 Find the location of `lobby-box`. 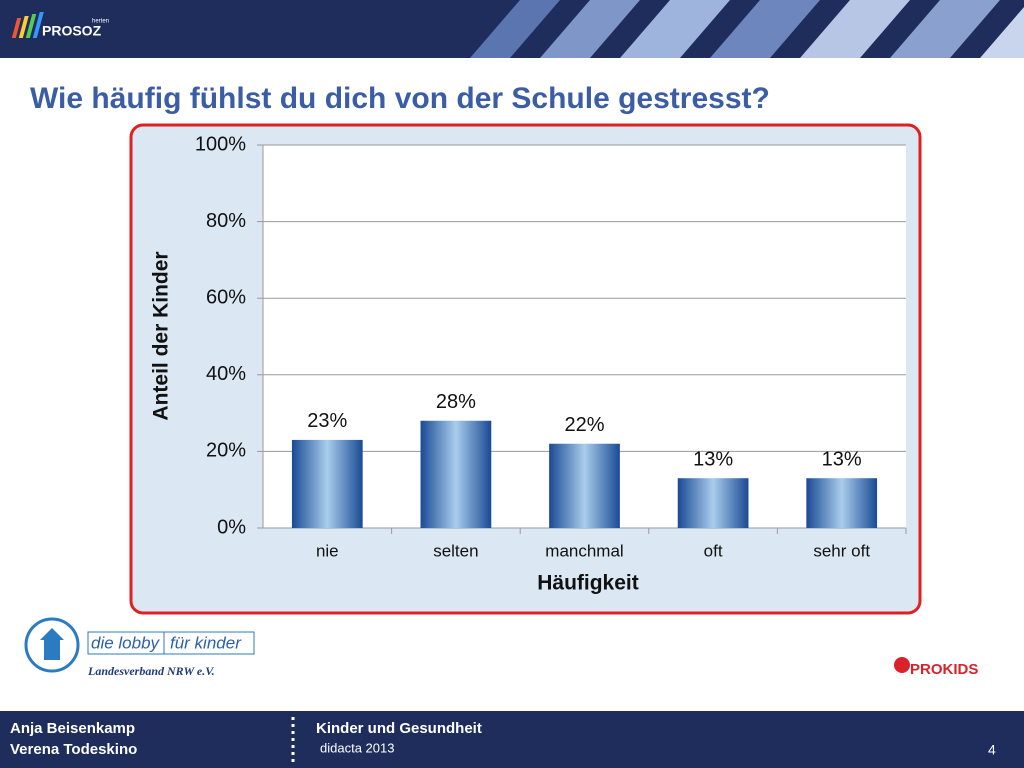

lobby-box is located at coordinates (209, 643).